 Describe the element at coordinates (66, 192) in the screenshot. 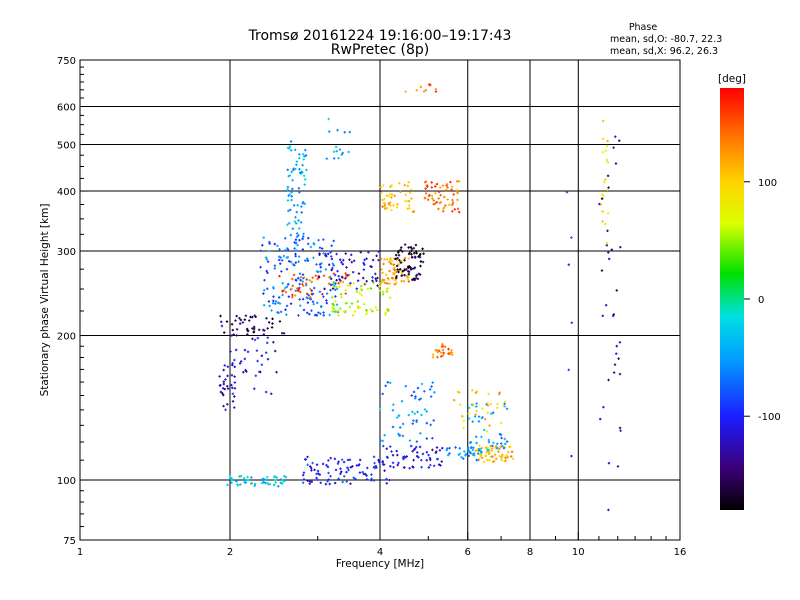

I see `y-tick-label: 400` at that location.